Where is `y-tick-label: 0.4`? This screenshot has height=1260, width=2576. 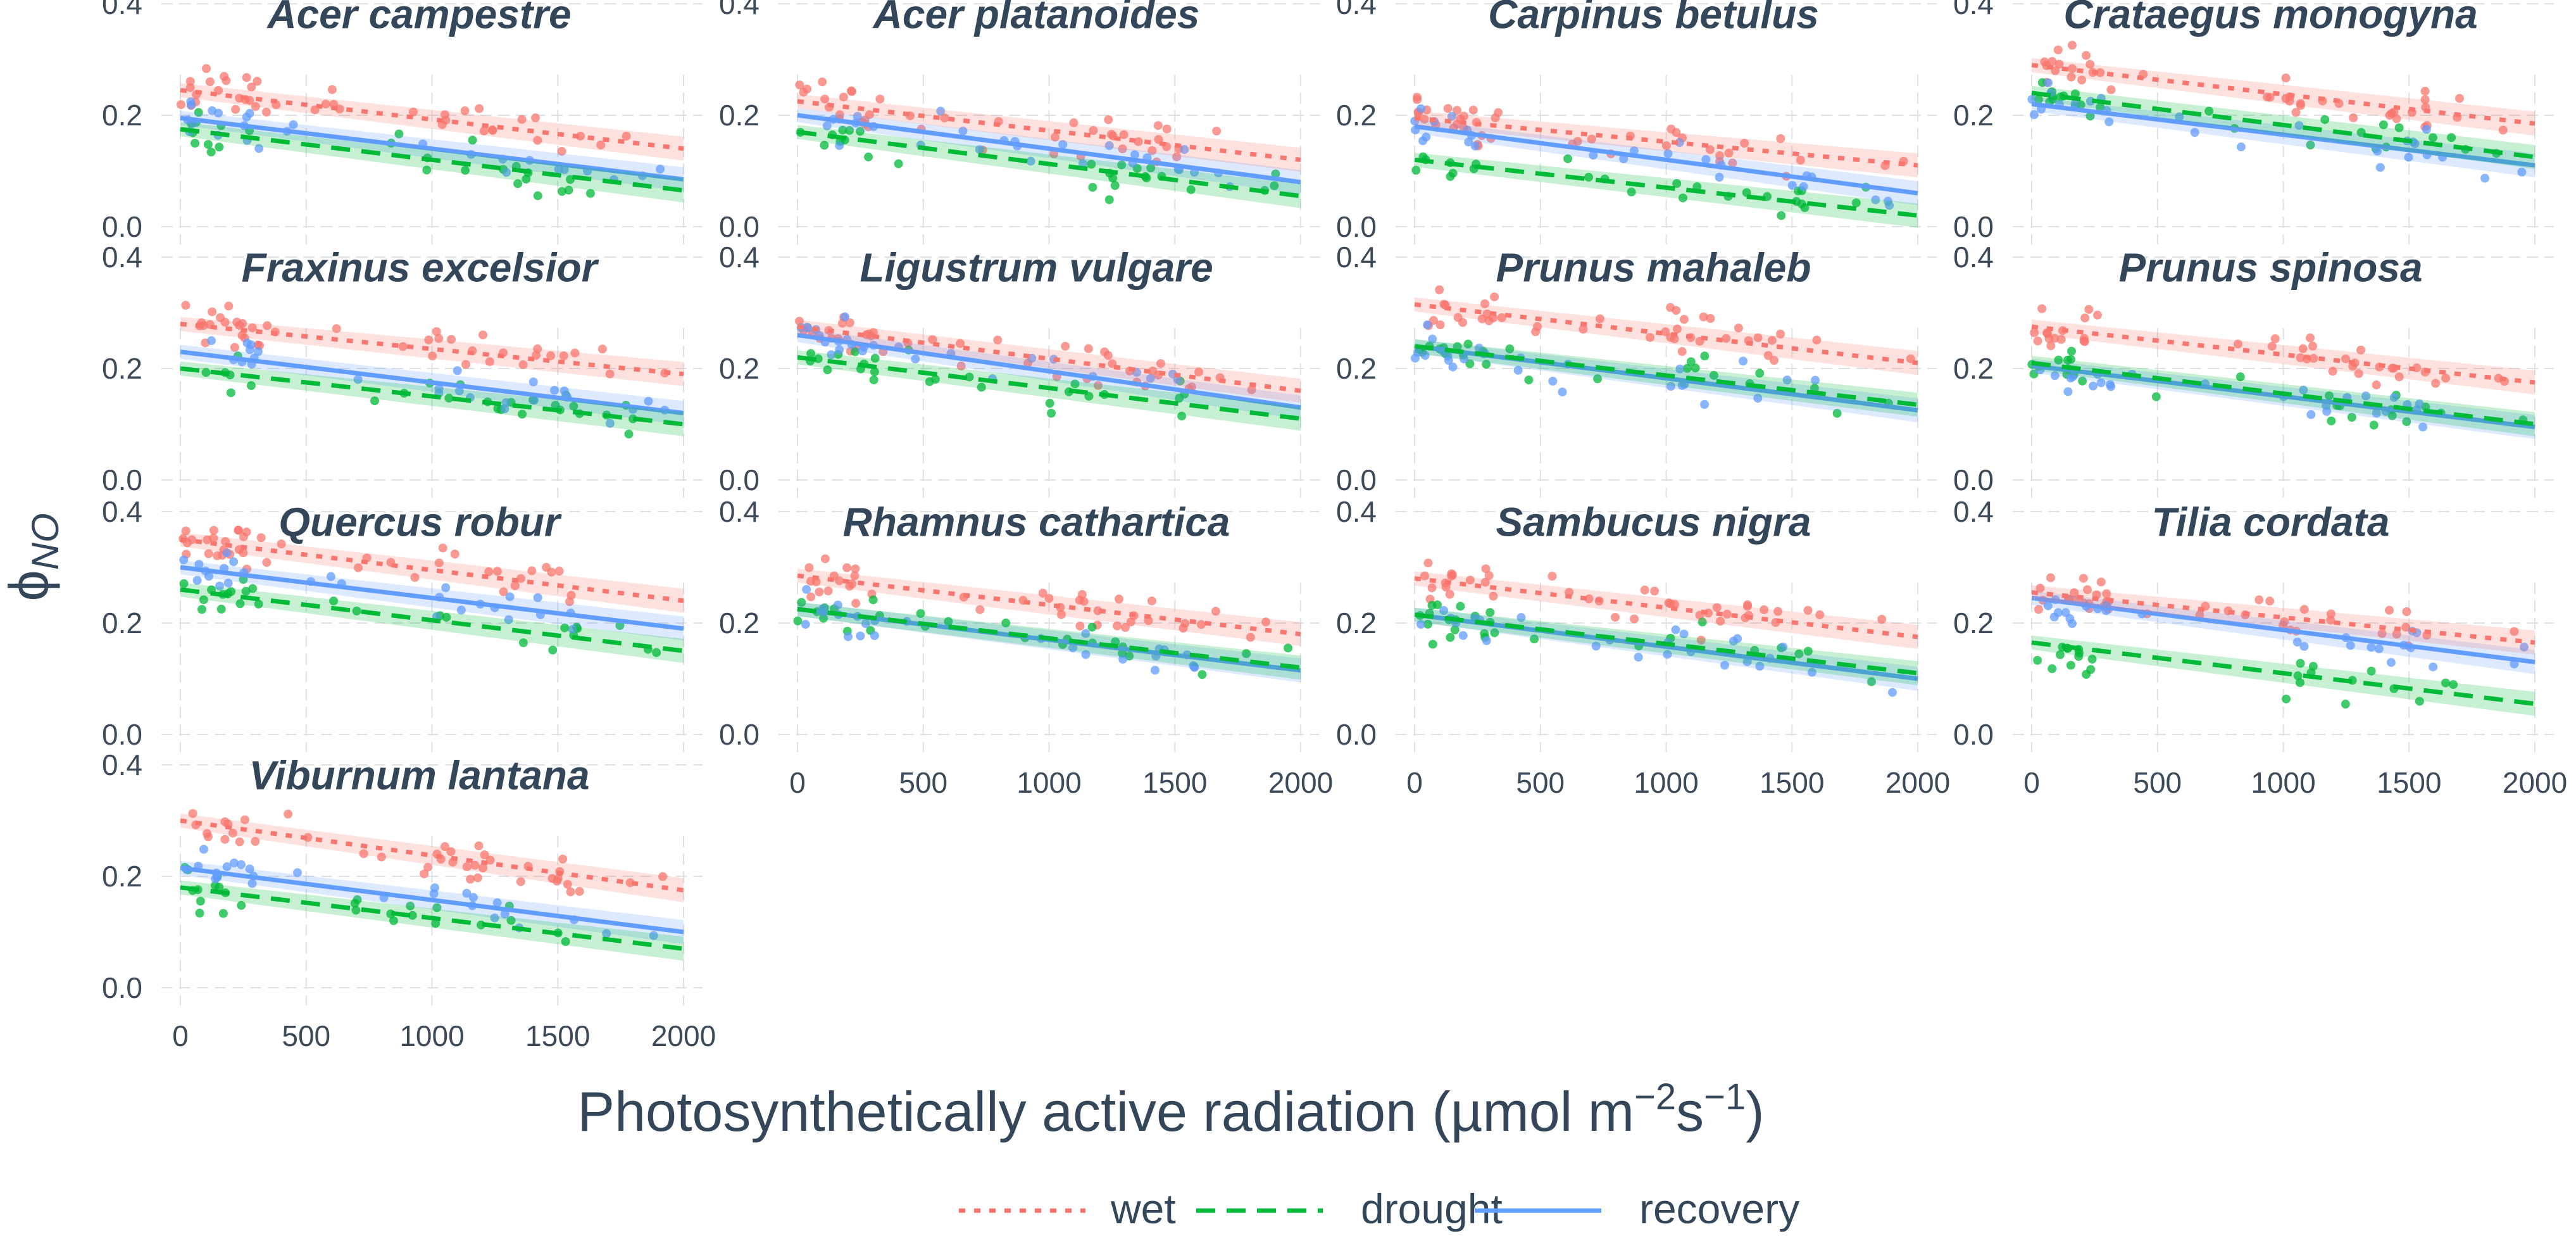 y-tick-label: 0.4 is located at coordinates (1973, 10).